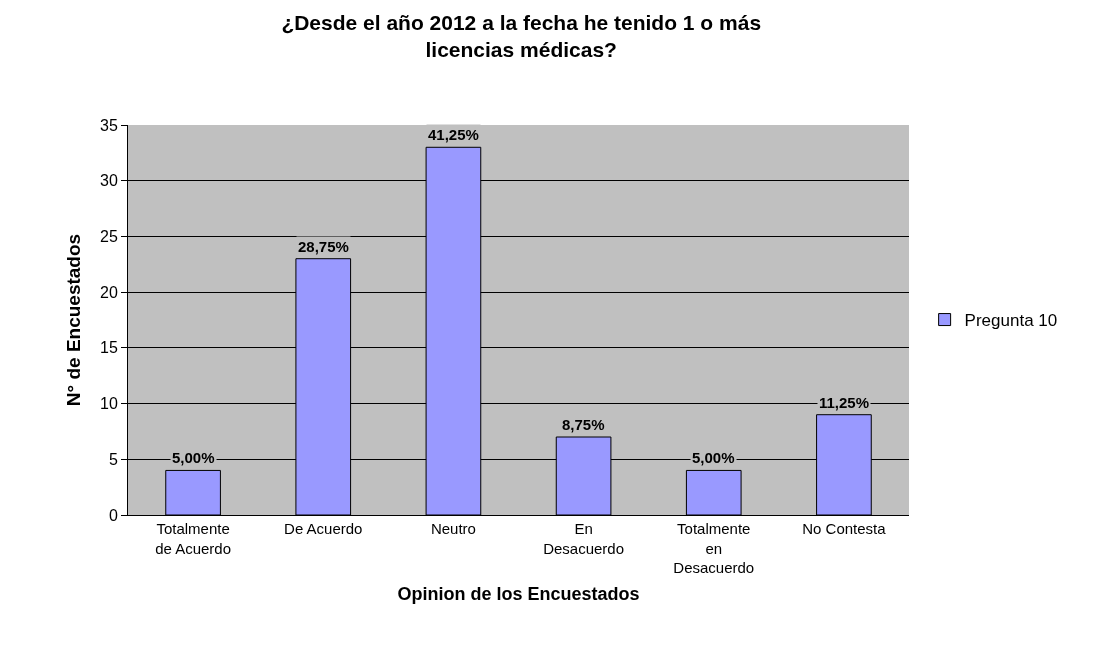 This screenshot has height=661, width=1109. What do you see at coordinates (714, 548) in the screenshot?
I see `x-tick-label: Totalmente en Desacuerdo` at bounding box center [714, 548].